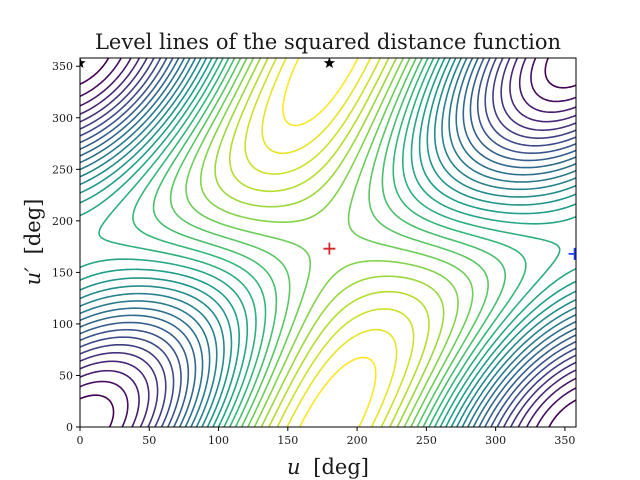 The image size is (640, 480). Describe the element at coordinates (326, 437) in the screenshot. I see `x-axis-ticks: 0 50 100 150 200 250 300 350` at that location.